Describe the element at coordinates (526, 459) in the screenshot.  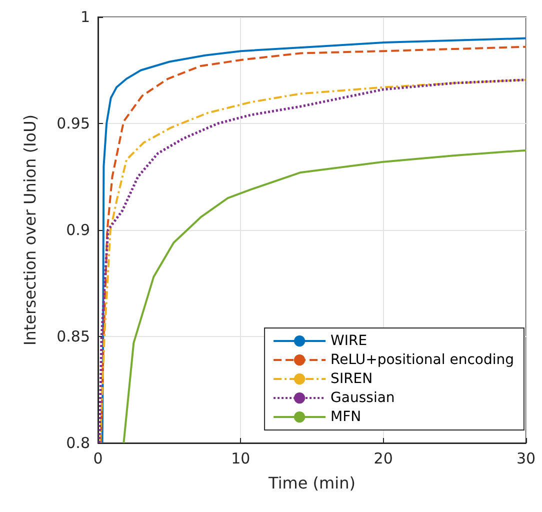
I see `x-tick-label: 30` at that location.